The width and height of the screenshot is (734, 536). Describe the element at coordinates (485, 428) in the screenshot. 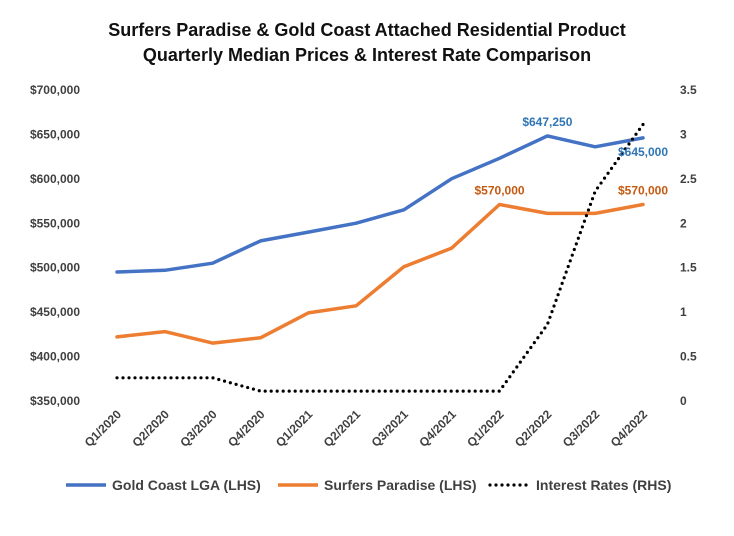

I see `x-tick-label: Q1/2022` at that location.